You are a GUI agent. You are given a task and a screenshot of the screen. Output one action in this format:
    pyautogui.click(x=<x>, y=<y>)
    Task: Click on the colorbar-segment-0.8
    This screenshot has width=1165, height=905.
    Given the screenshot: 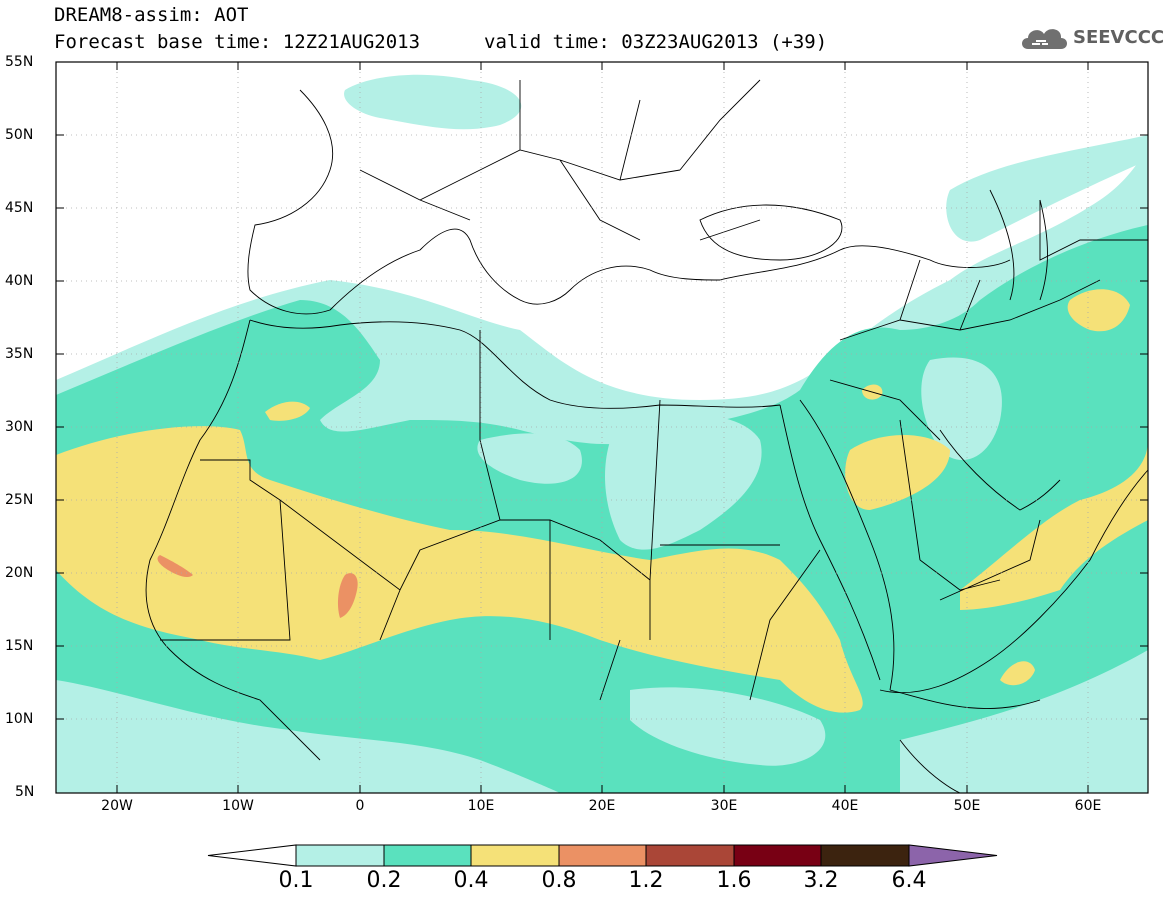 What is the action you would take?
    pyautogui.click(x=602, y=855)
    